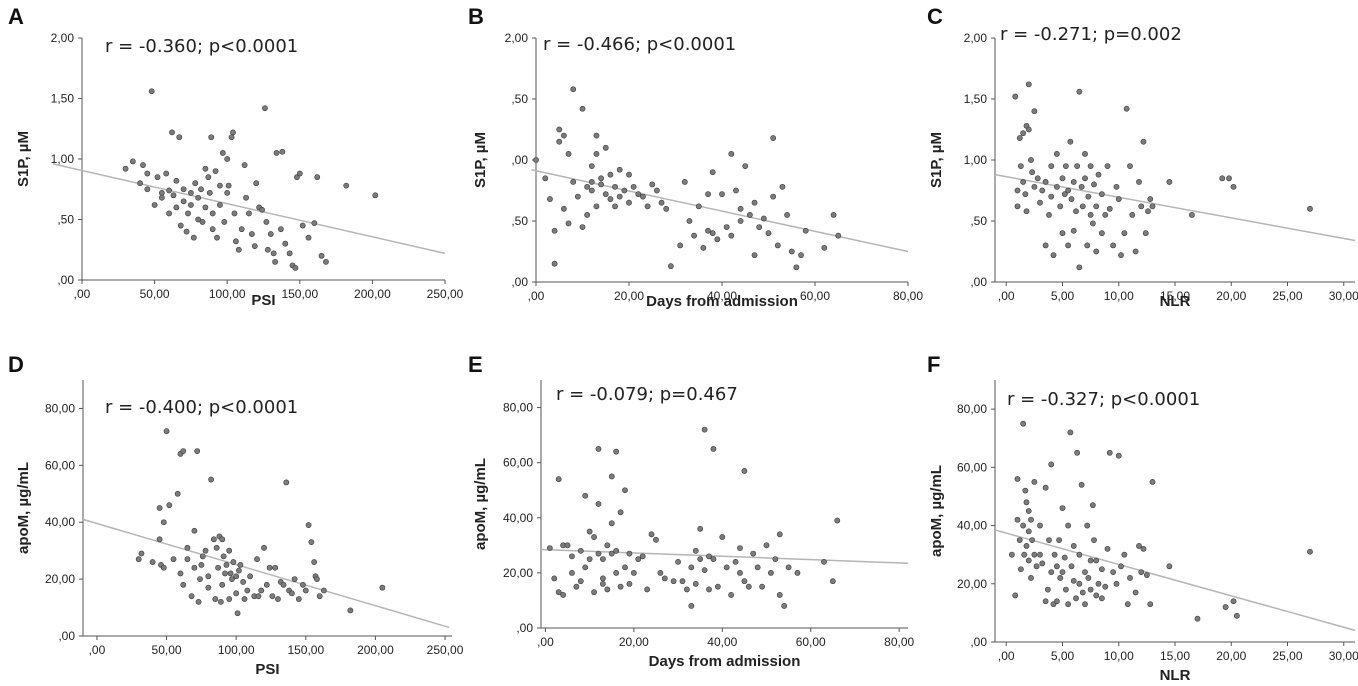 The image size is (1358, 686). I want to click on x-tick-label: 60,00, so click(815, 296).